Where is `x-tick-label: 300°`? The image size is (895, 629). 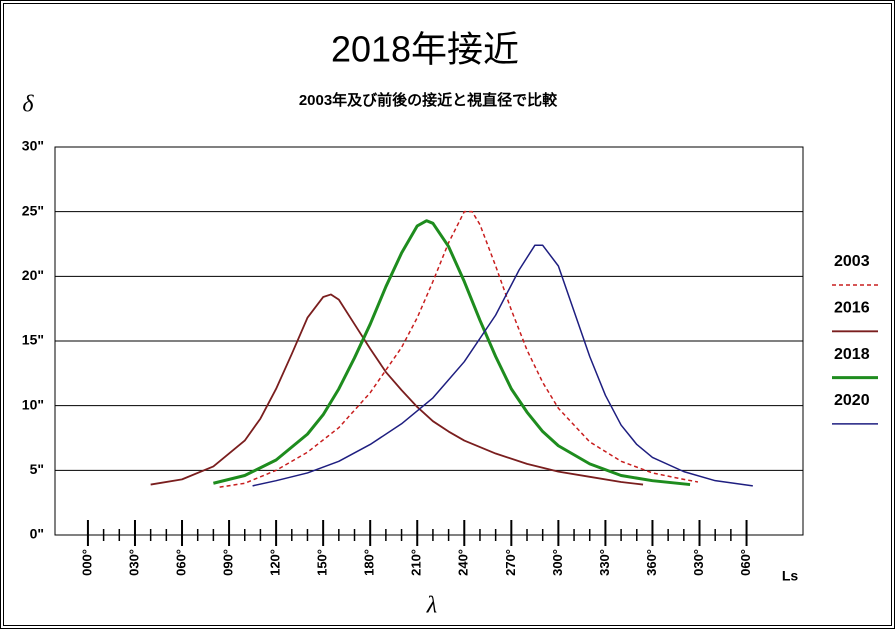
x-tick-label: 300° is located at coordinates (557, 562).